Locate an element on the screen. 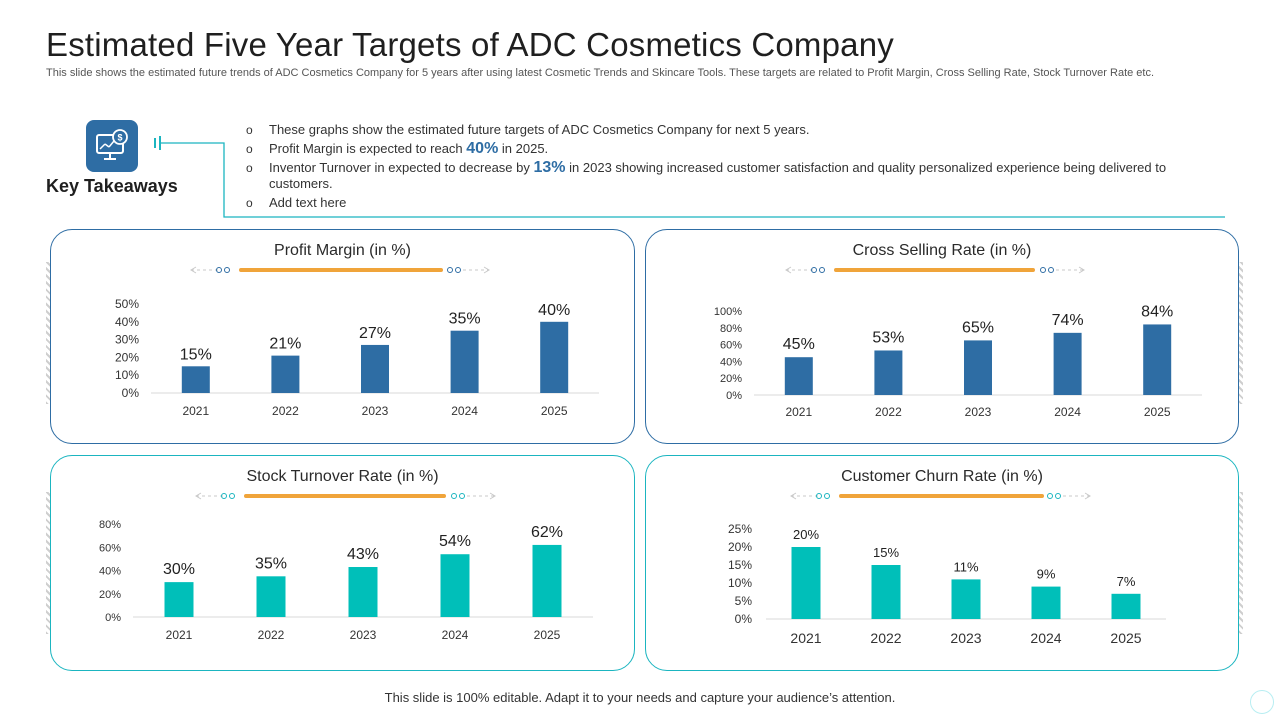  data-label: 11% is located at coordinates (965, 566).